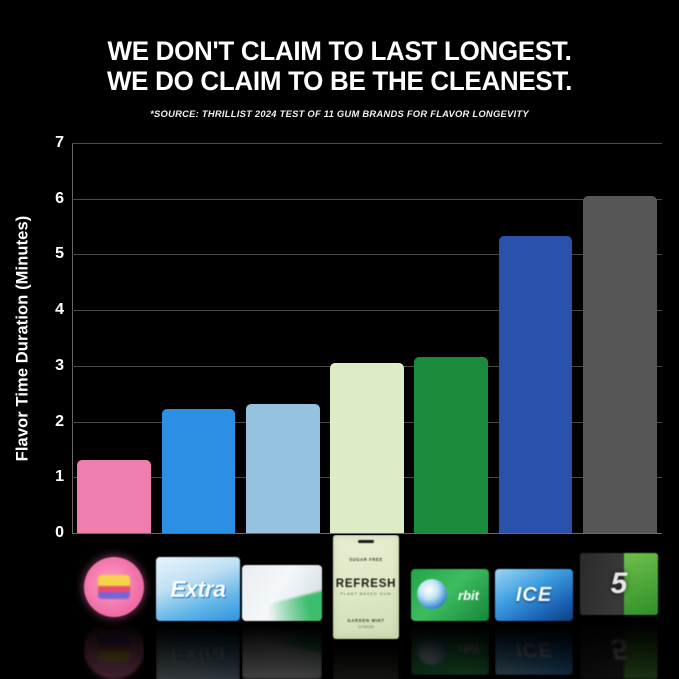 Image resolution: width=679 pixels, height=679 pixels. I want to click on ice-breakers-product-reflection: ICE, so click(534, 649).